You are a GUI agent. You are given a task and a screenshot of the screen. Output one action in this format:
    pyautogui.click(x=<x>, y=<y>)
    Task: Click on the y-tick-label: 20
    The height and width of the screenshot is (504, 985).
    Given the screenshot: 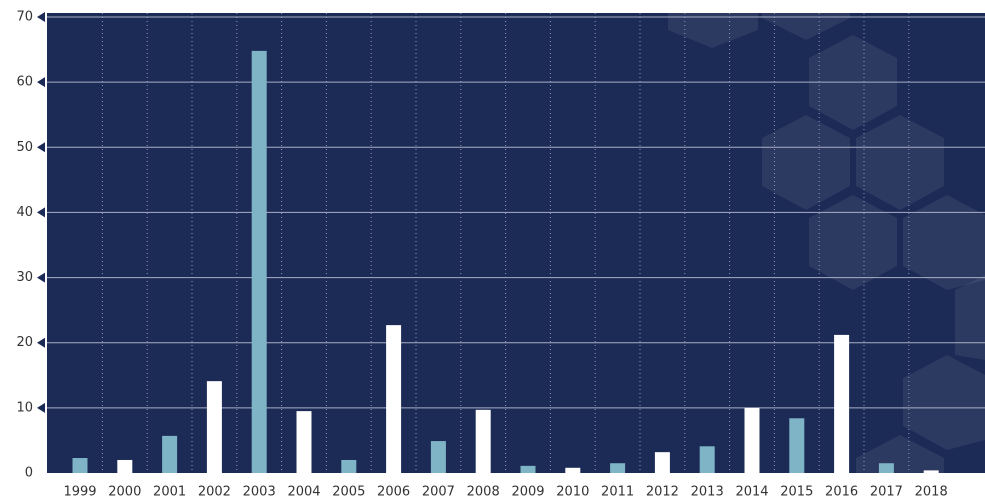 What is the action you would take?
    pyautogui.click(x=24, y=342)
    